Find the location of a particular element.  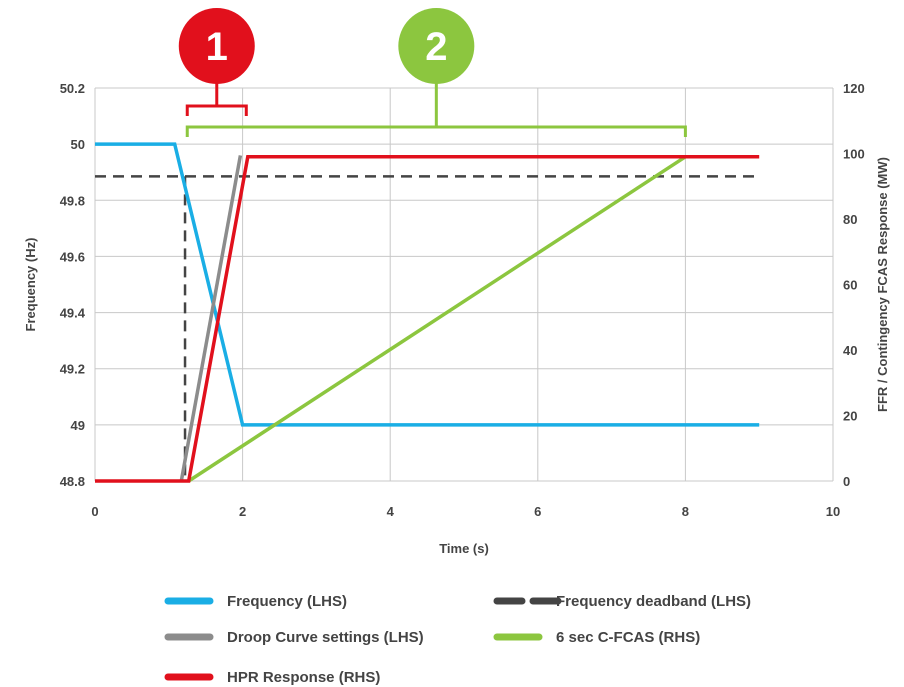

y-left-tick-label: 50 is located at coordinates (78, 144).